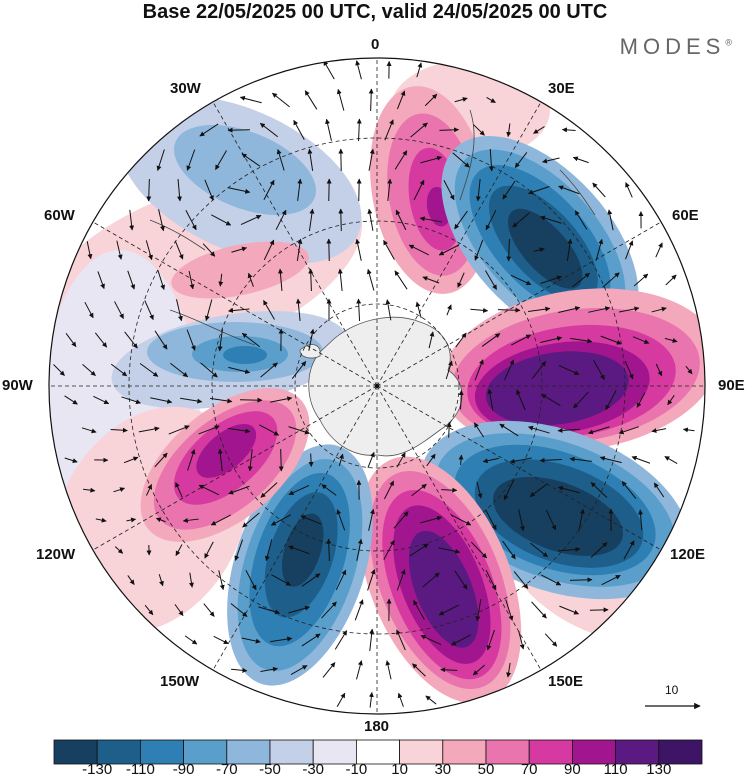  Describe the element at coordinates (97, 769) in the screenshot. I see `colorbar-tick-label: -130` at that location.